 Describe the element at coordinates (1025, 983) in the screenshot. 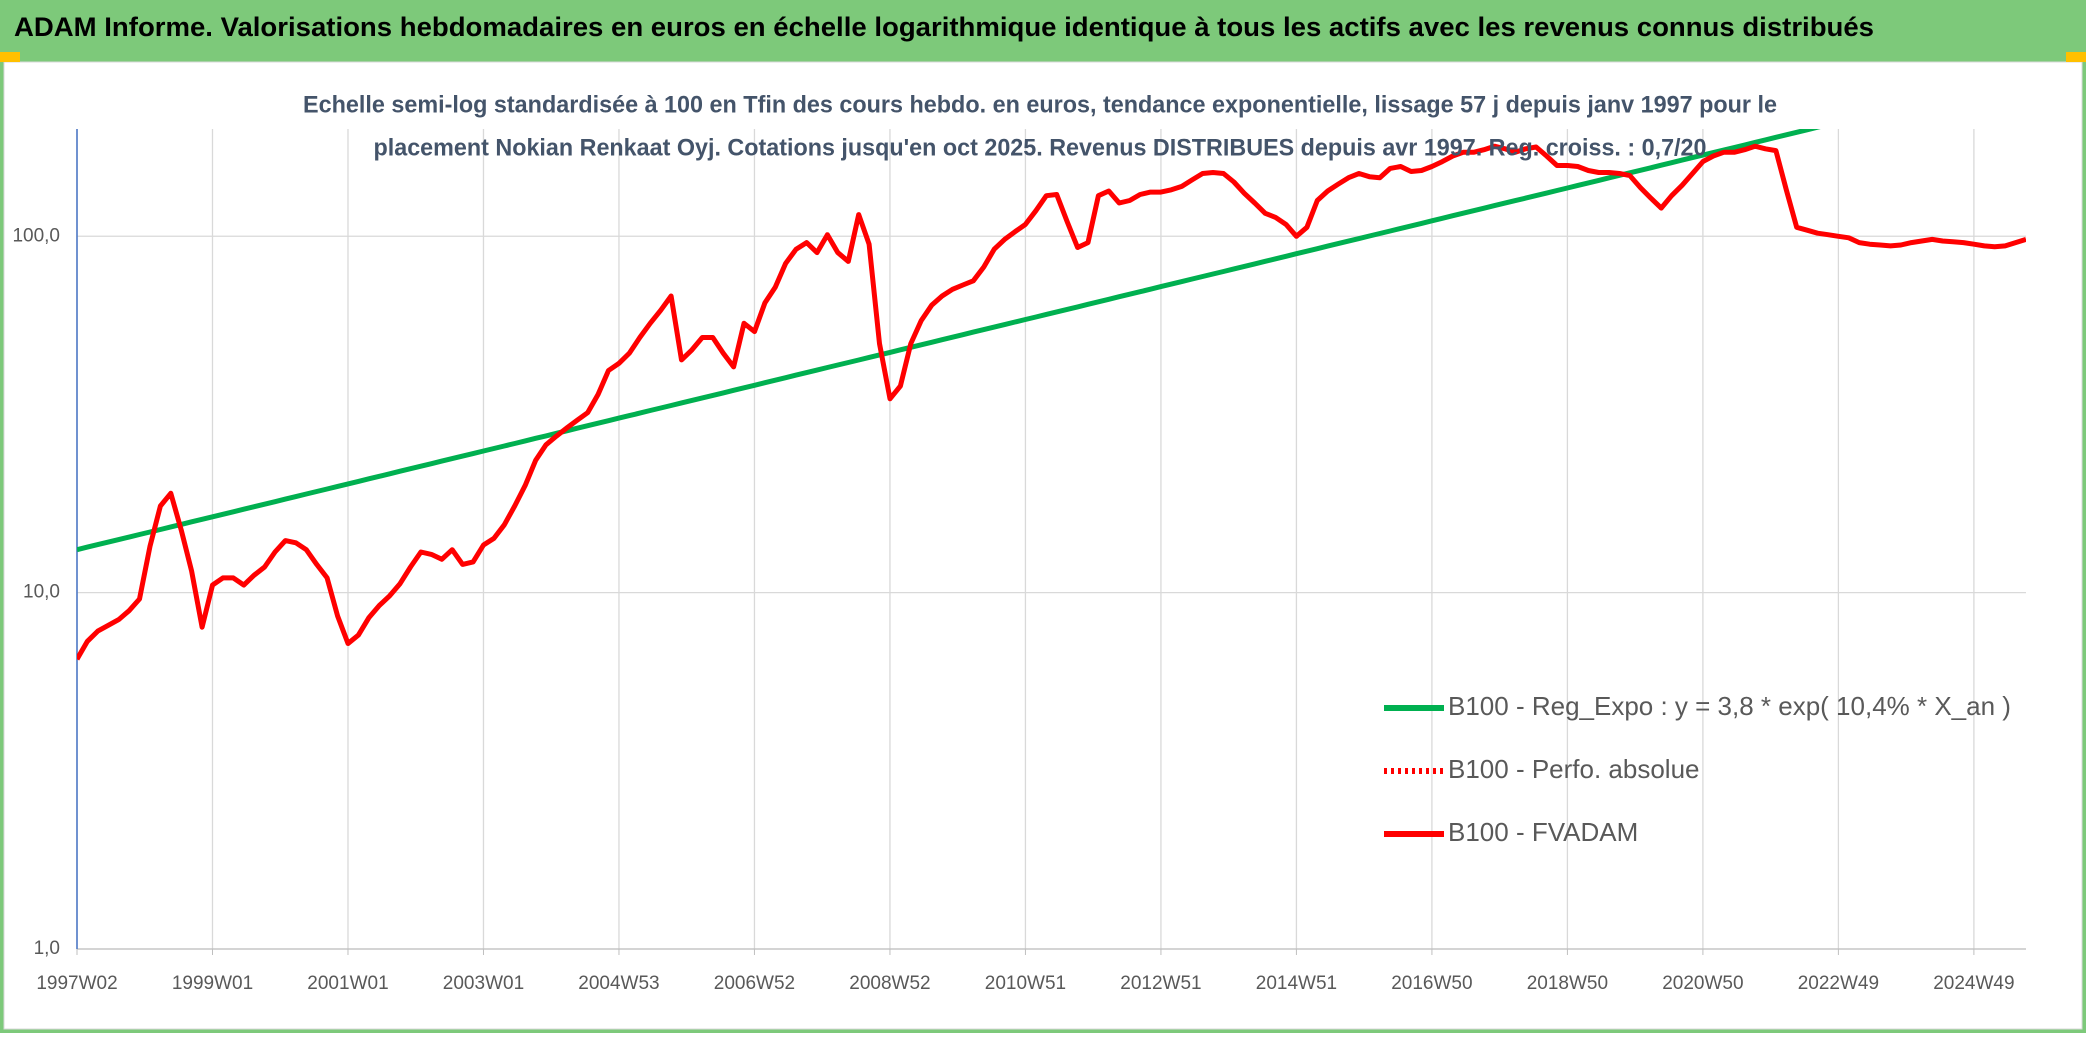

I see `x-tick-label: 2010W51` at that location.